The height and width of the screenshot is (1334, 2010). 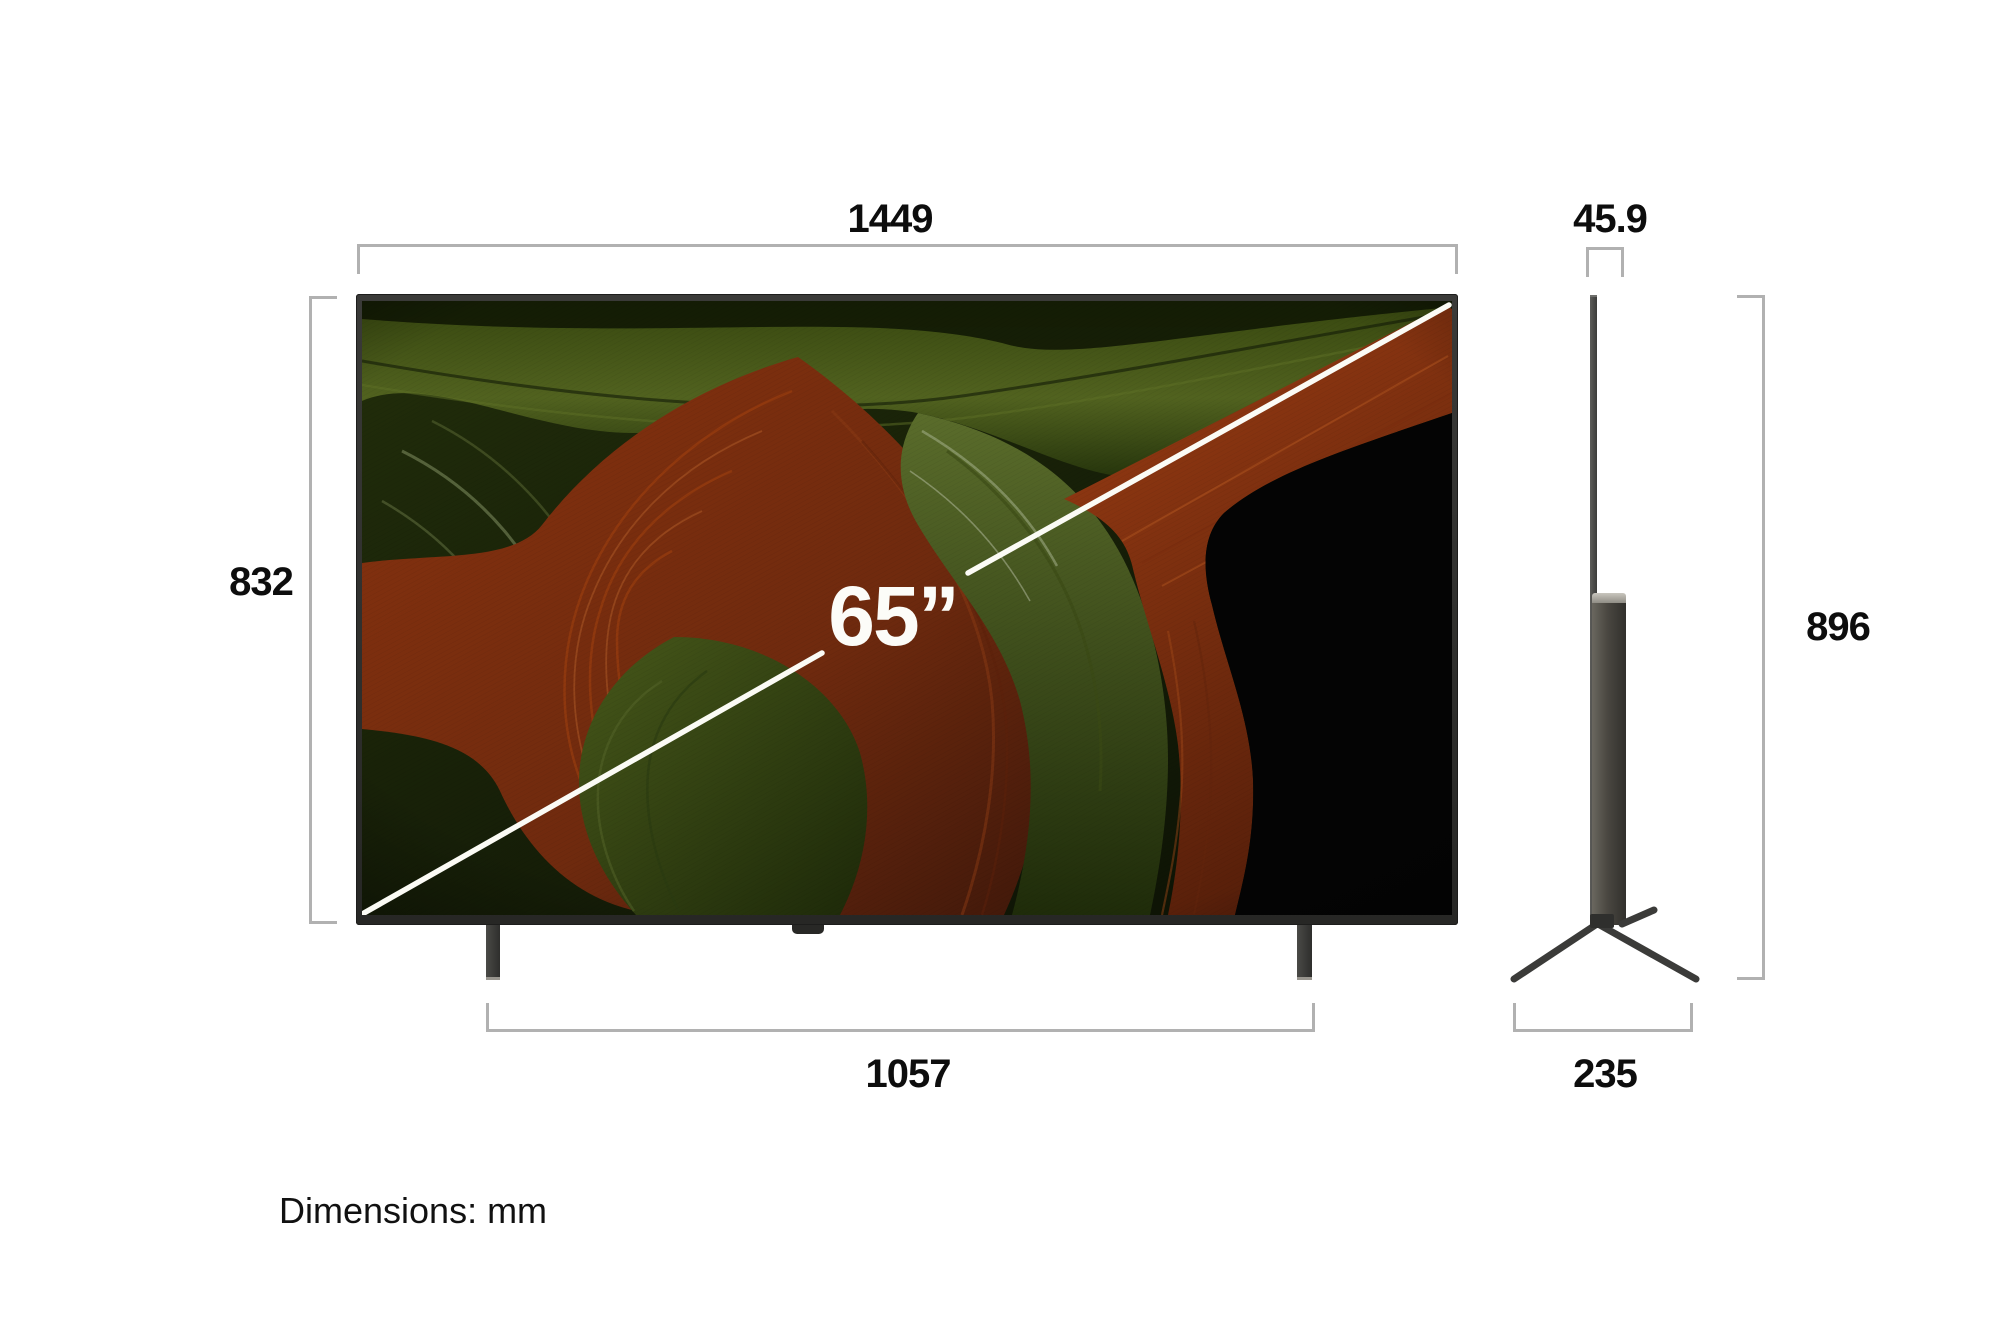 I want to click on side-view-stand-feet, so click(x=1605, y=944).